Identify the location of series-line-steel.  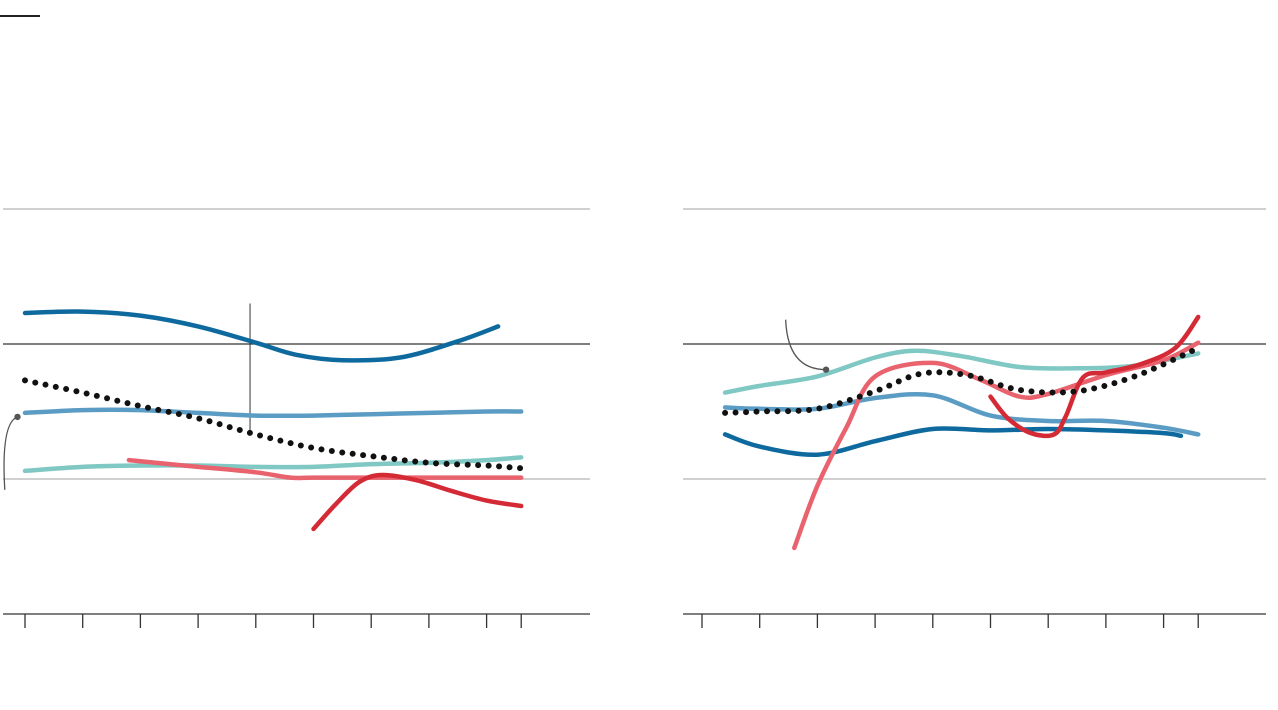
(273, 413).